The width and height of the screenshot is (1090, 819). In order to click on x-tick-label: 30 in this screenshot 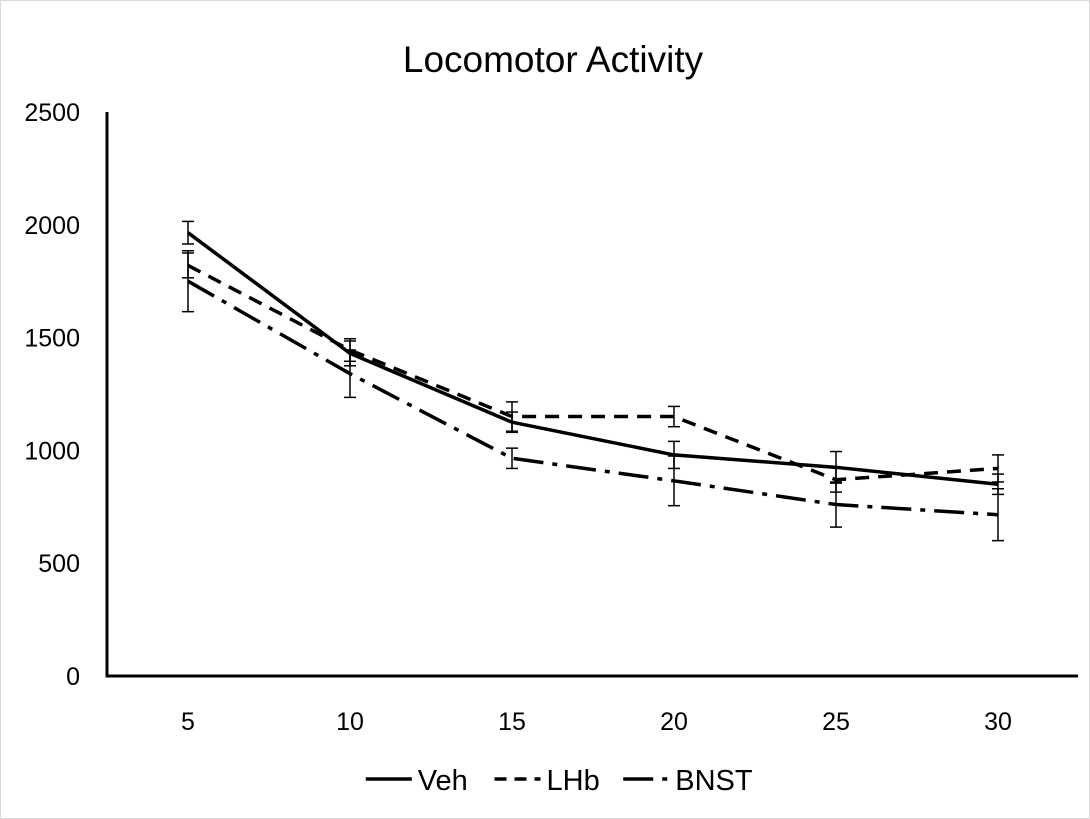, I will do `click(998, 722)`.